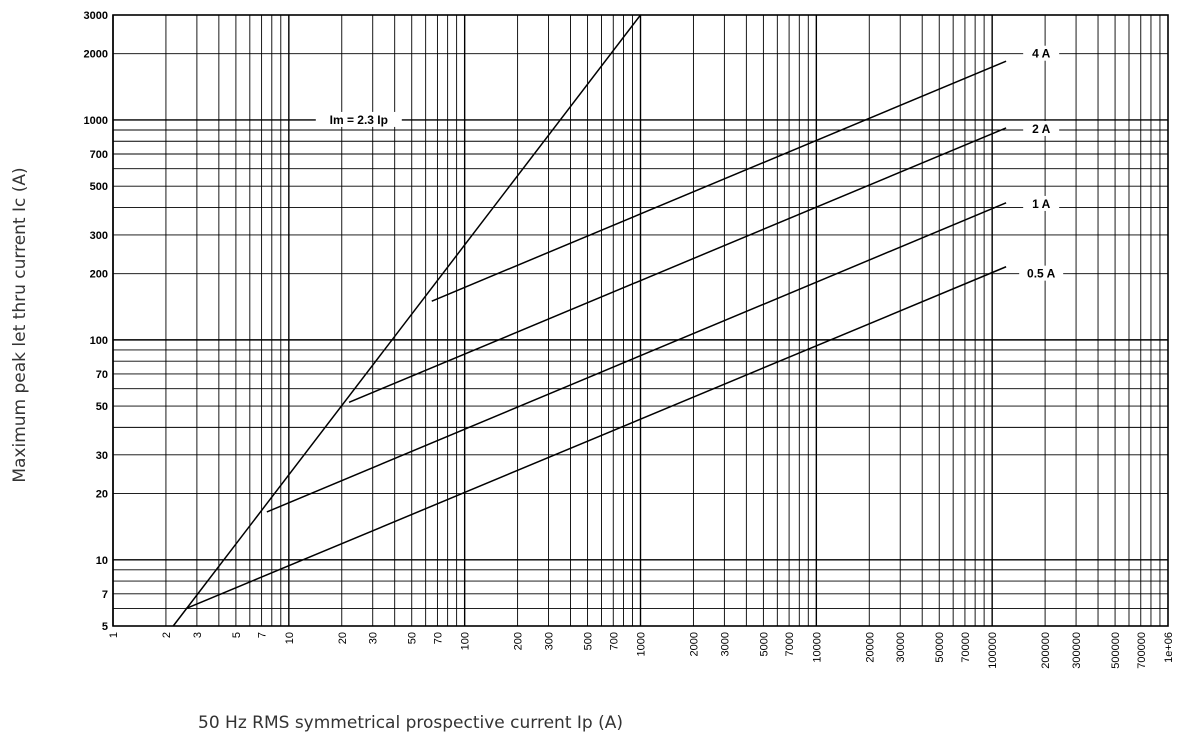 The width and height of the screenshot is (1177, 740). What do you see at coordinates (817, 647) in the screenshot?
I see `x-tick-label: 10000` at bounding box center [817, 647].